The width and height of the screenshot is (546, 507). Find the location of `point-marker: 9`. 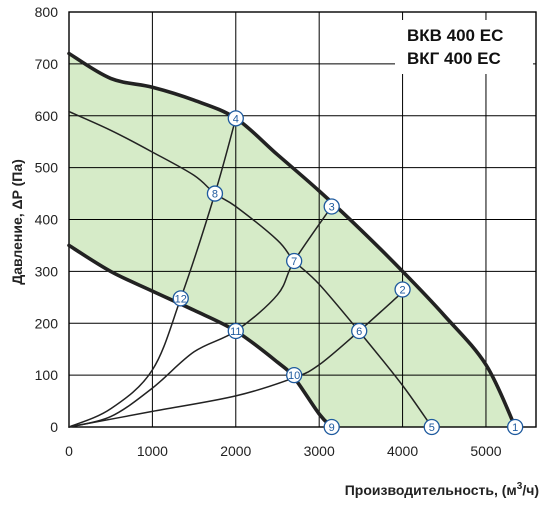

point-marker: 9 is located at coordinates (331, 427).